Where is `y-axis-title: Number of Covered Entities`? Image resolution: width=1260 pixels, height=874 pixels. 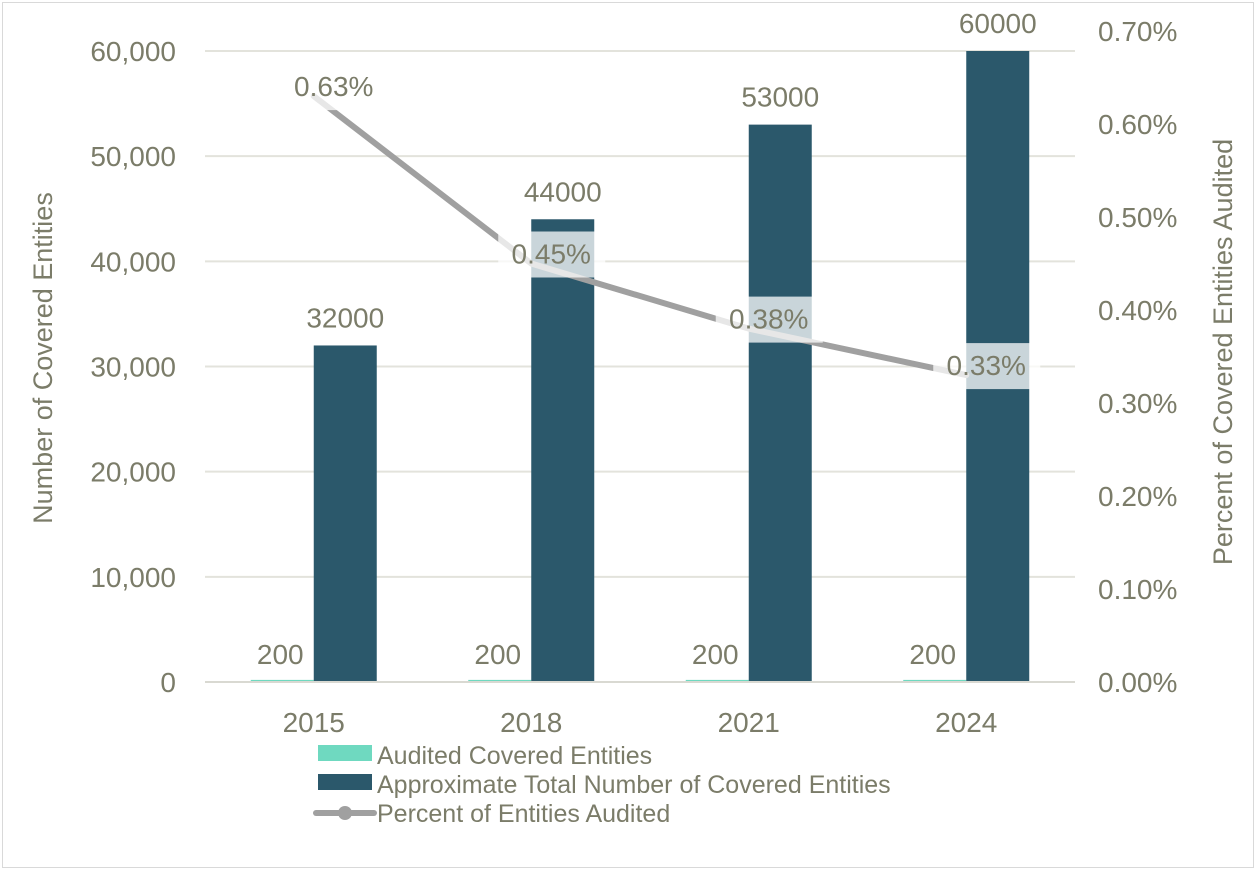
y-axis-title: Number of Covered Entities is located at coordinates (43, 358).